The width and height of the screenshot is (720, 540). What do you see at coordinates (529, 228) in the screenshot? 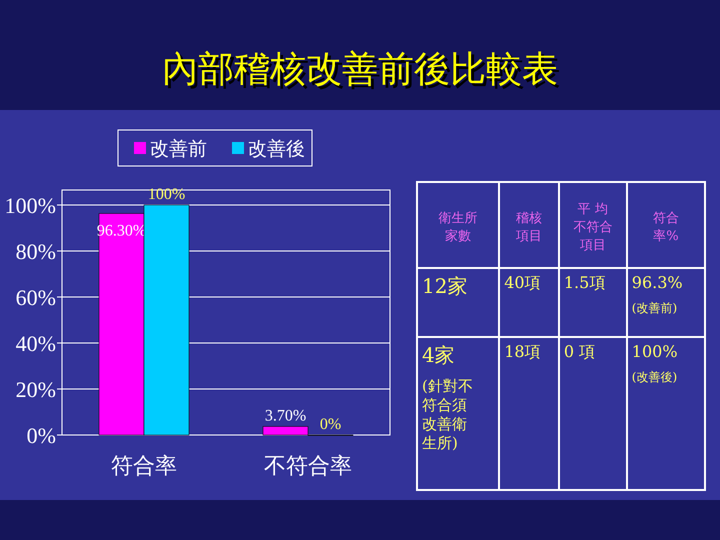
I see `text: 稽核項目` at bounding box center [529, 228].